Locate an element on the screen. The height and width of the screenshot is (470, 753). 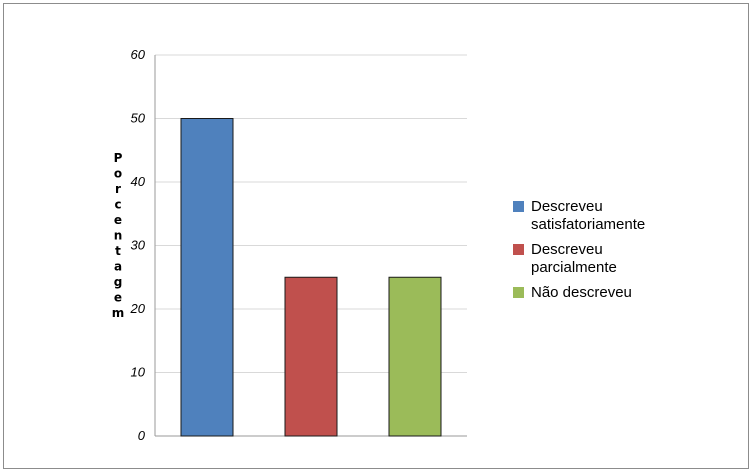
legend-label-2: parcialmente is located at coordinates (574, 267).